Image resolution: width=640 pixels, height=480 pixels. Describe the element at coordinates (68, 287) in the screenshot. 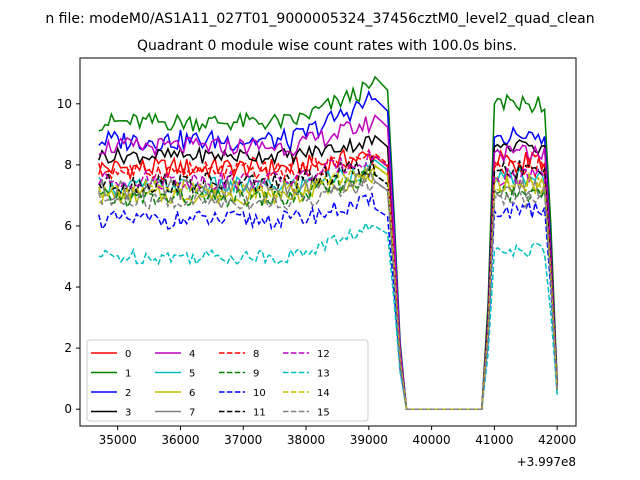

I see `y-tick-label: 4` at that location.